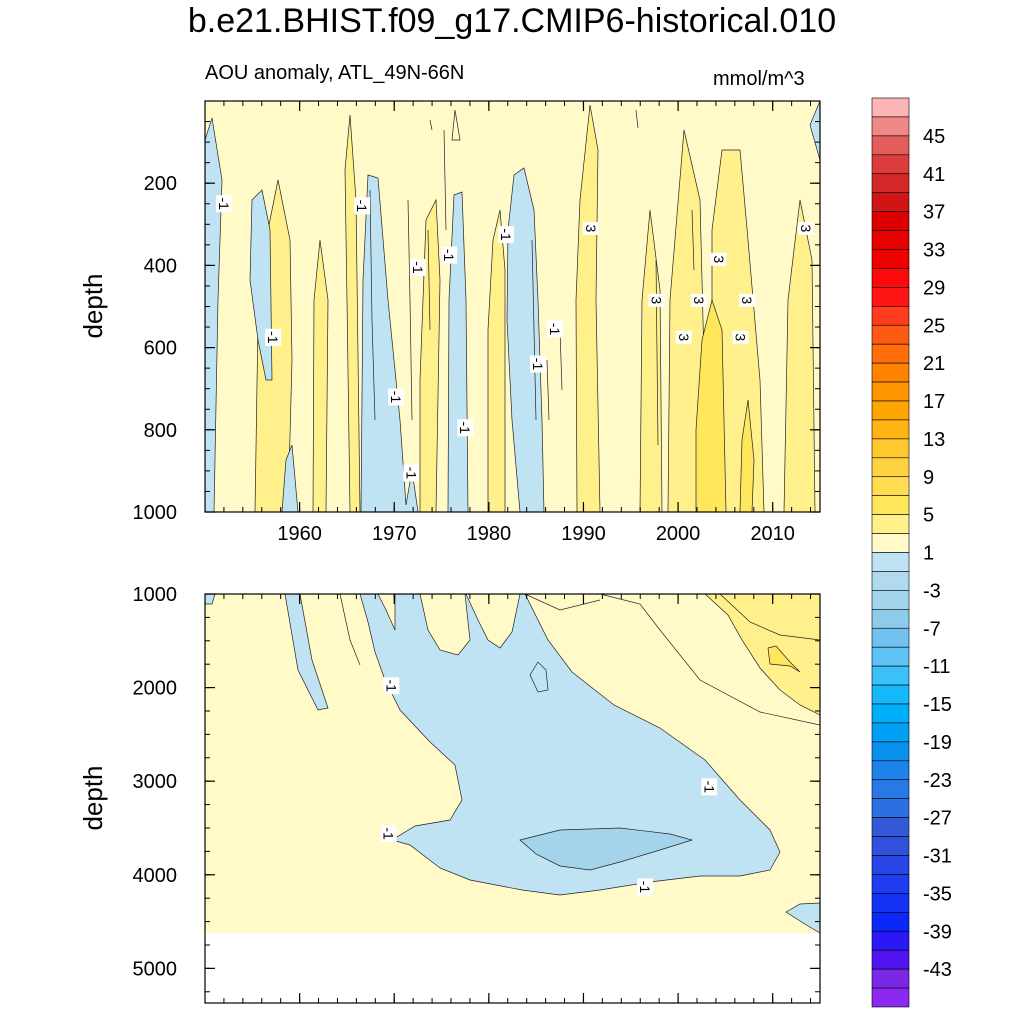 Image resolution: width=1024 pixels, height=1024 pixels. What do you see at coordinates (932, 591) in the screenshot?
I see `colorbar-label: -3` at bounding box center [932, 591].